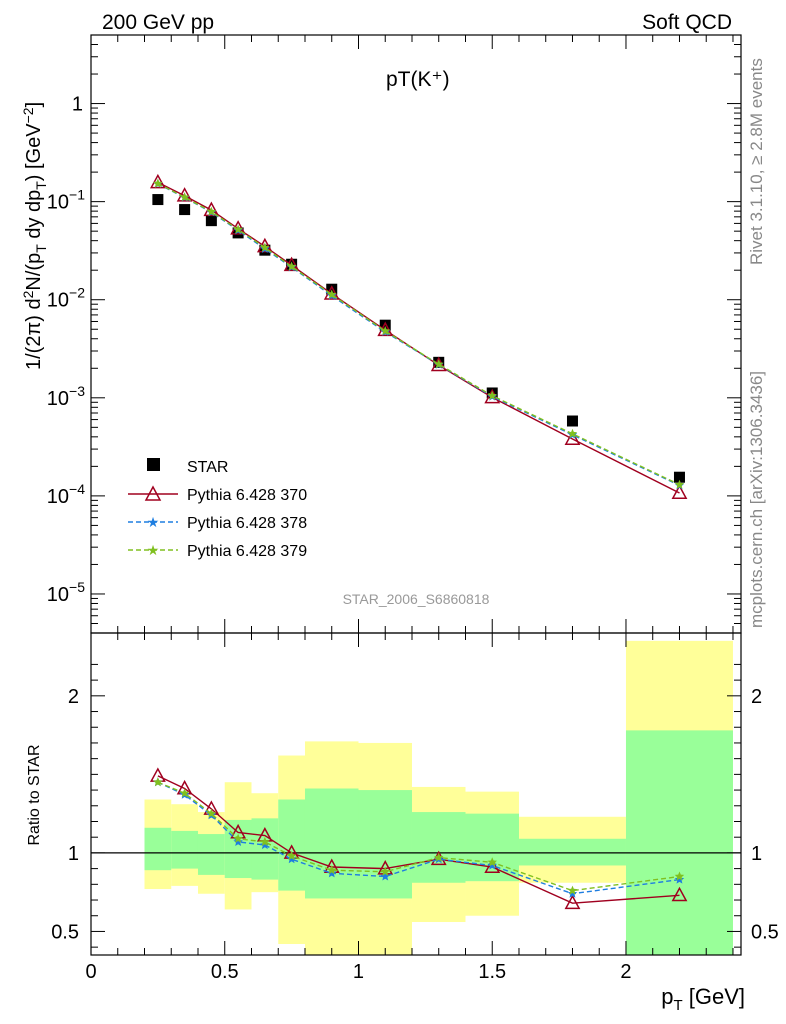  I want to click on ratio-line-p379, so click(418, 836).